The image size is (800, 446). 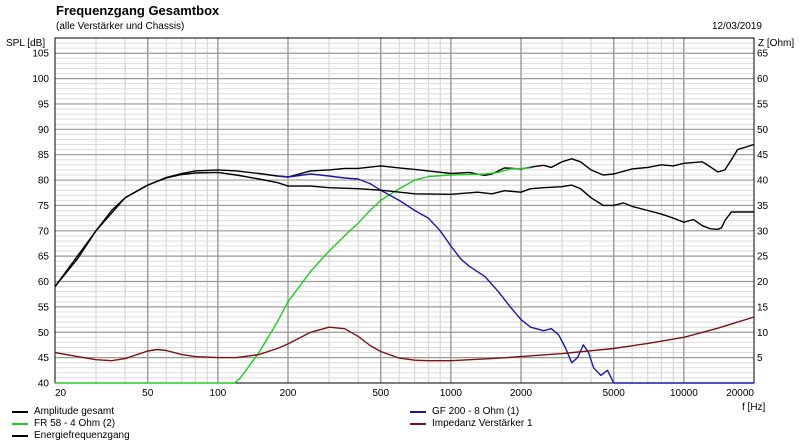 I want to click on y-tick-label-left: 65, so click(x=44, y=257).